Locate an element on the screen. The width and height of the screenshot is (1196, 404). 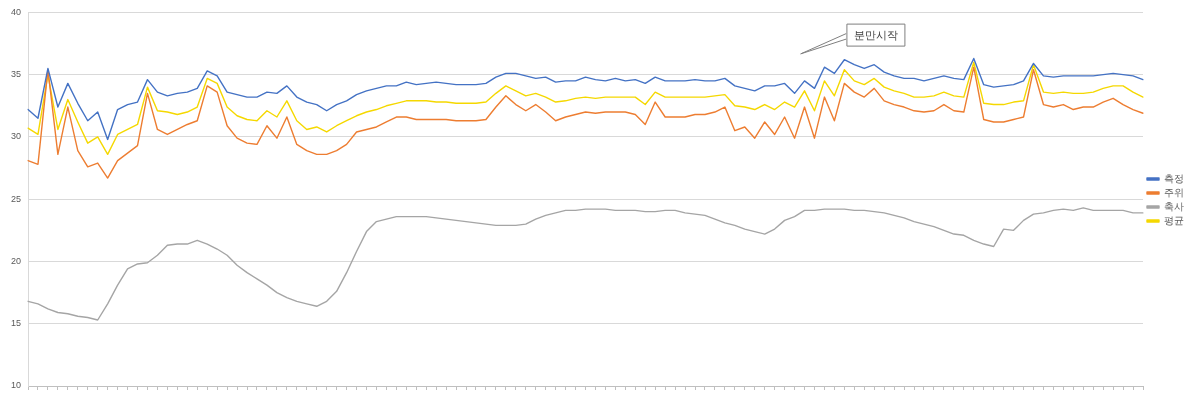
y-tick-label: 15 is located at coordinates (16, 323).